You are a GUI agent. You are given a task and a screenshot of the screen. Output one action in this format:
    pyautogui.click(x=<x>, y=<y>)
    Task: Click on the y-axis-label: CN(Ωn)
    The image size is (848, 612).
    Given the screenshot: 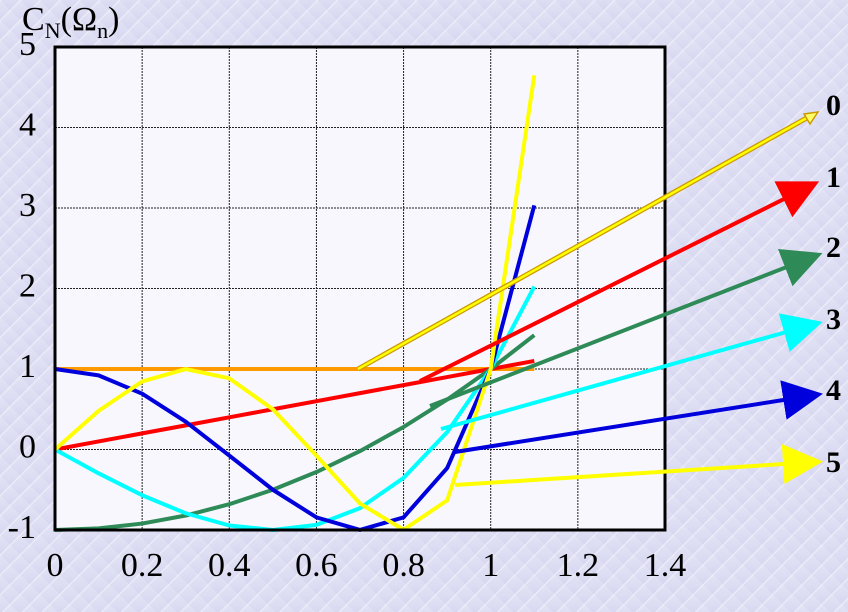 What is the action you would take?
    pyautogui.click(x=71, y=22)
    